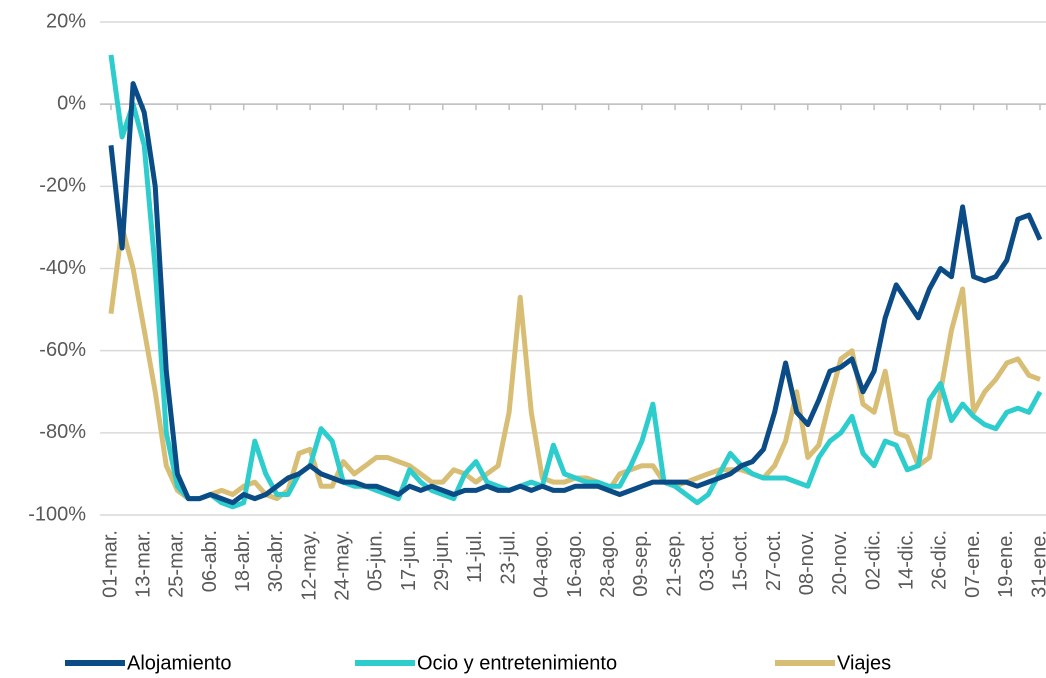  I want to click on x-tick-label: 31-ene., so click(1037, 564).